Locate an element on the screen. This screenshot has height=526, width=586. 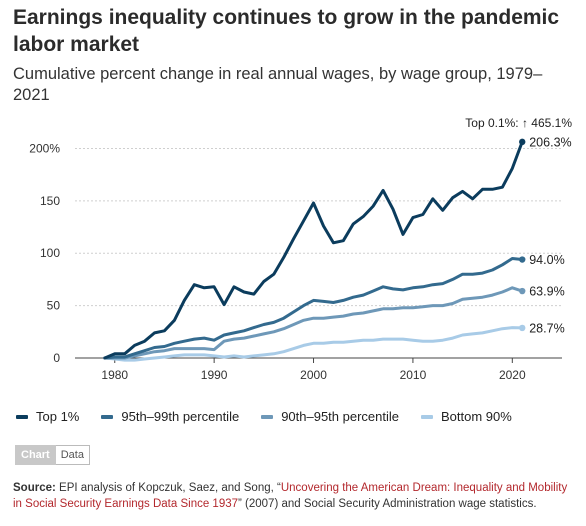
tab-chart: Chart is located at coordinates (35, 455).